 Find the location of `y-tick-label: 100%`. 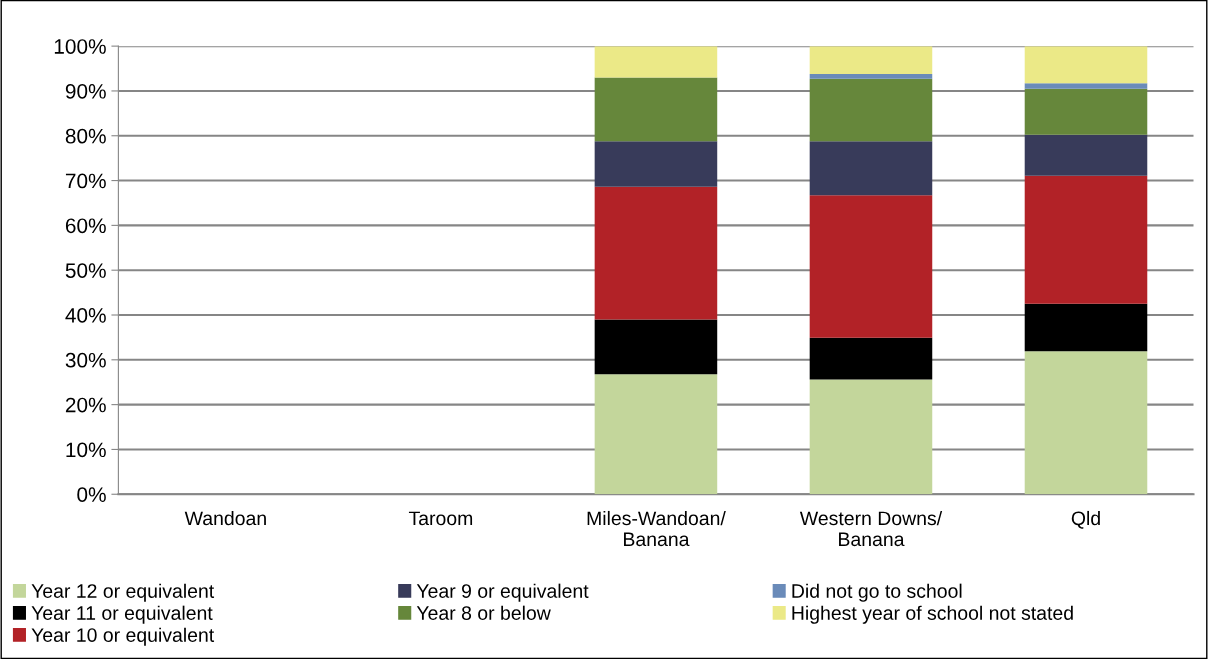

y-tick-label: 100% is located at coordinates (80, 46).